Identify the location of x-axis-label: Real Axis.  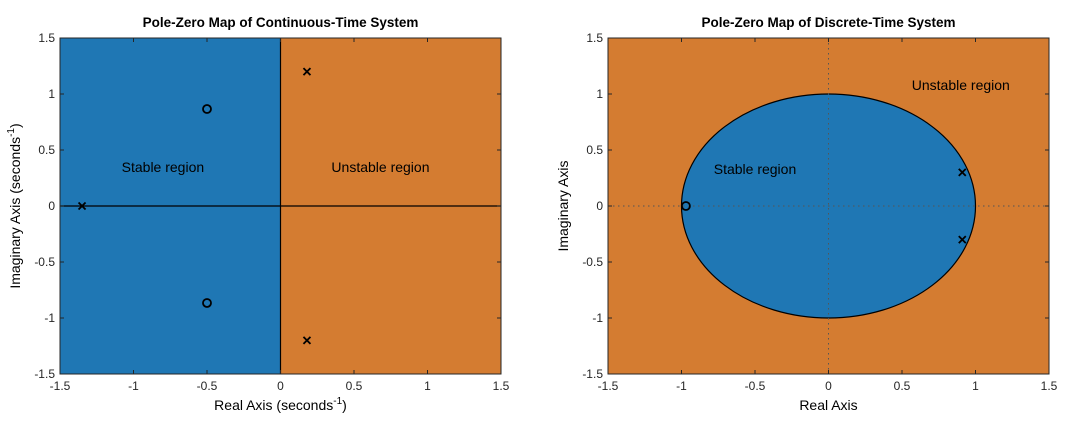
(828, 405).